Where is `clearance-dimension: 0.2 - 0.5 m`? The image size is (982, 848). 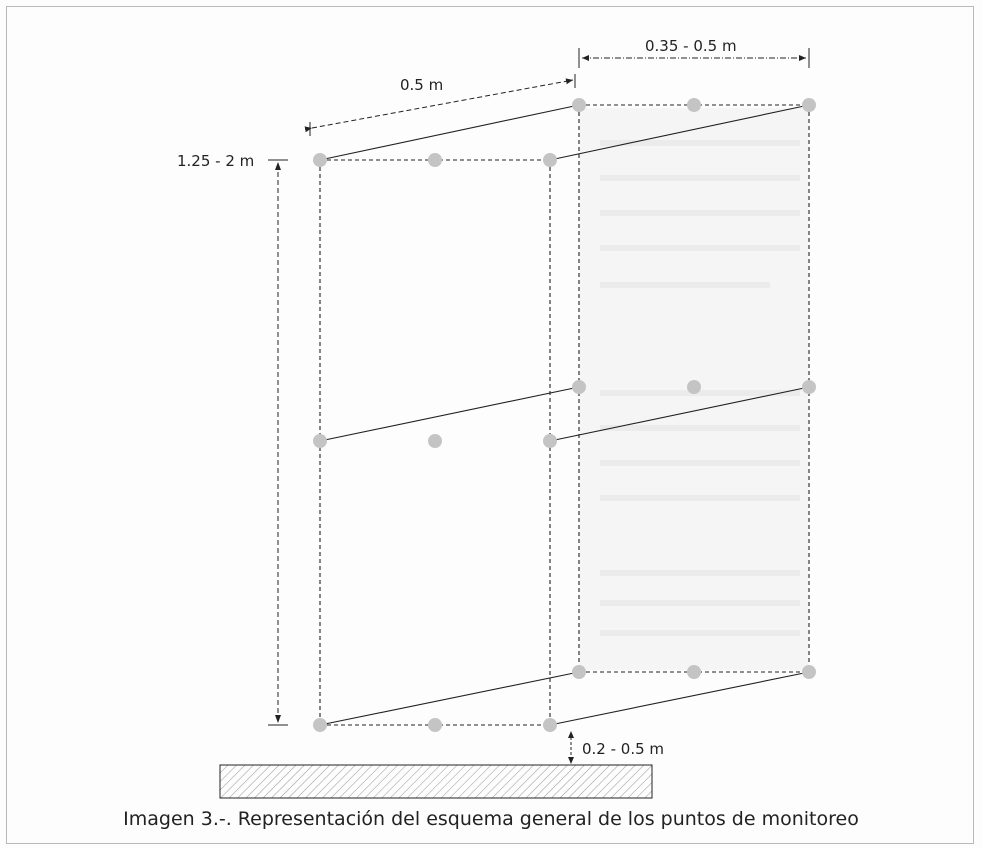
clearance-dimension: 0.2 - 0.5 m is located at coordinates (616, 747).